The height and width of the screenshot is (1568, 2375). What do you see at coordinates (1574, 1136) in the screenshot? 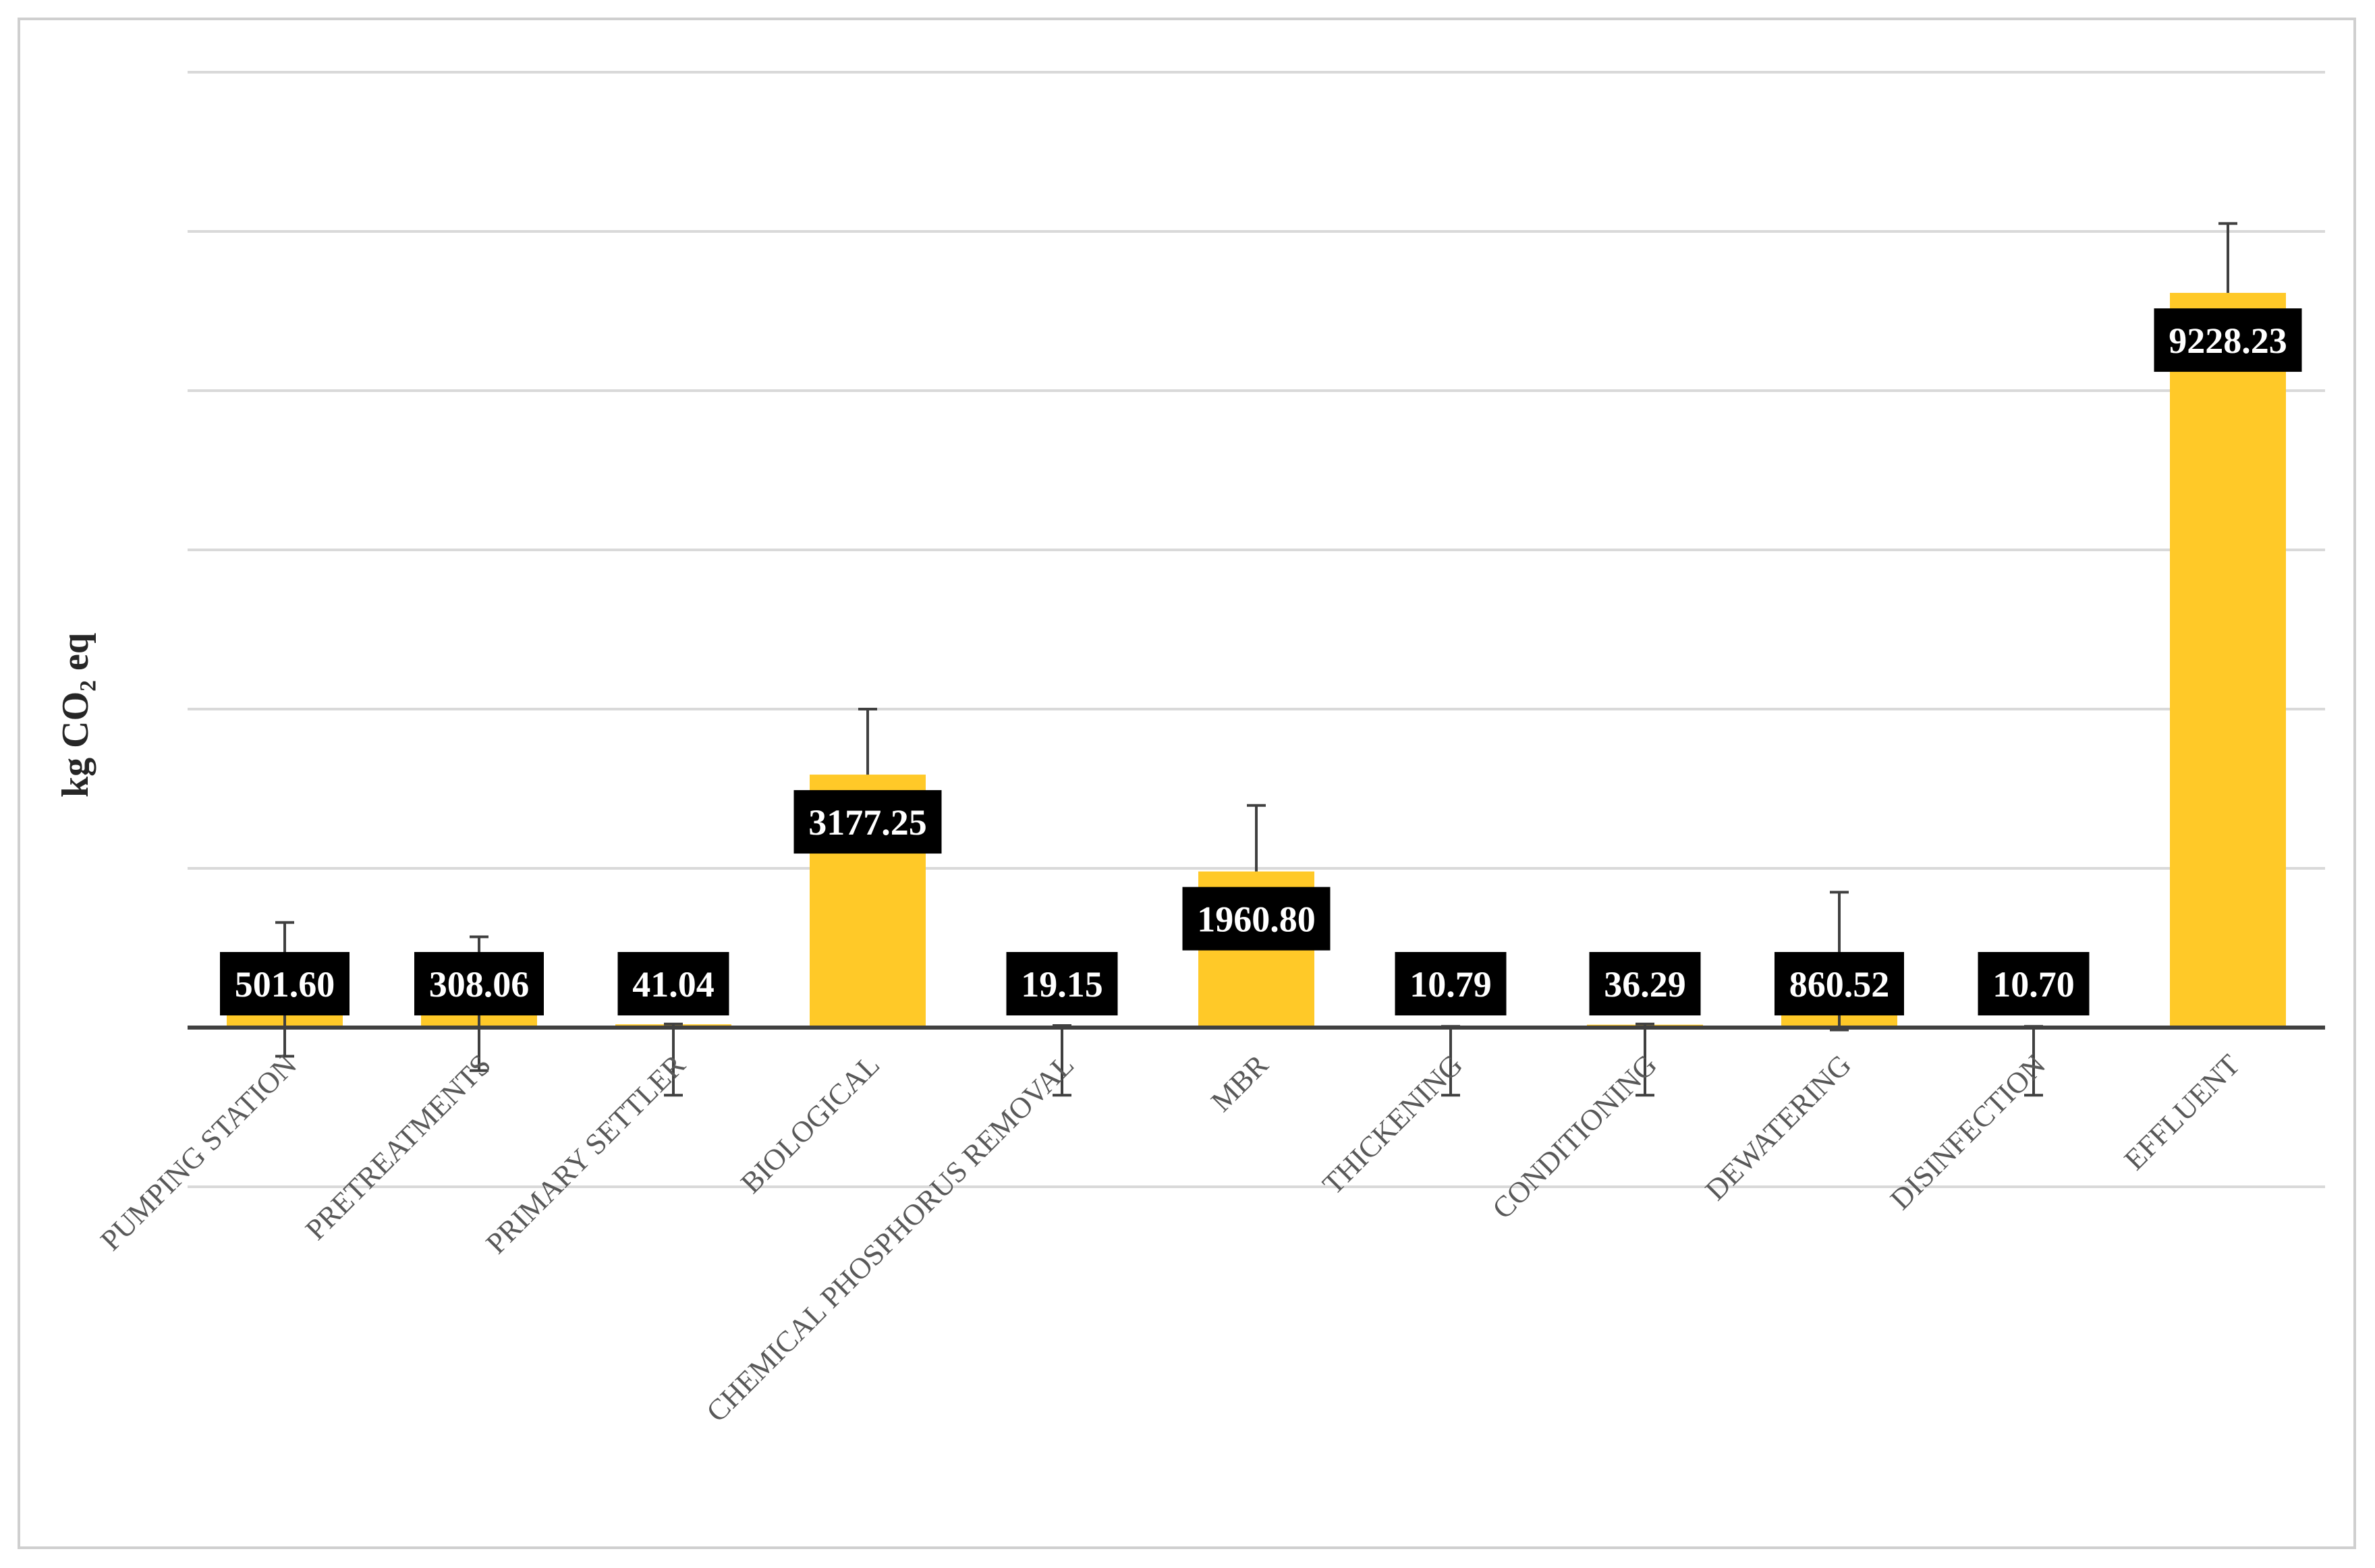
I see `x-tick-label: CONDITIONING` at bounding box center [1574, 1136].